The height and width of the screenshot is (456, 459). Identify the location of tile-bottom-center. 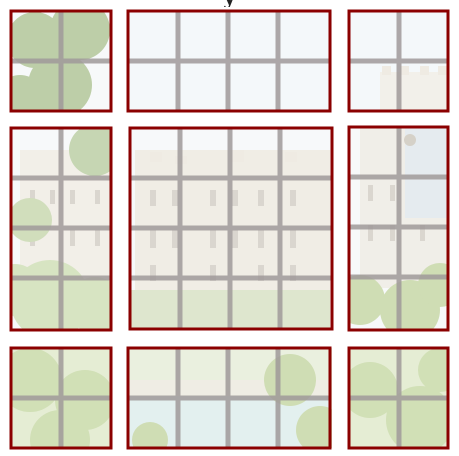
(229, 398).